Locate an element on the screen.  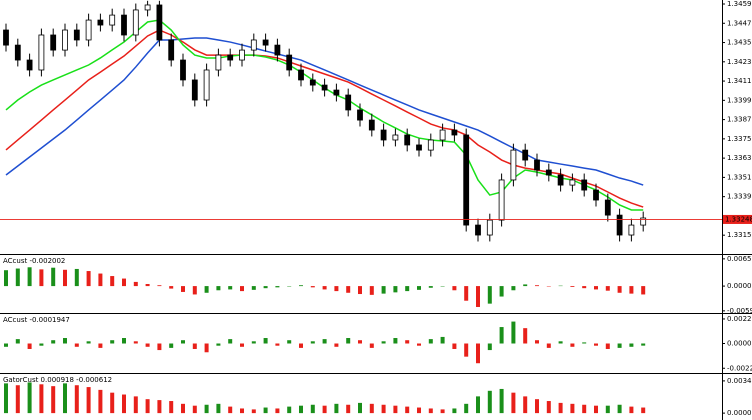
current-price-label: 1.33248 is located at coordinates (738, 219).